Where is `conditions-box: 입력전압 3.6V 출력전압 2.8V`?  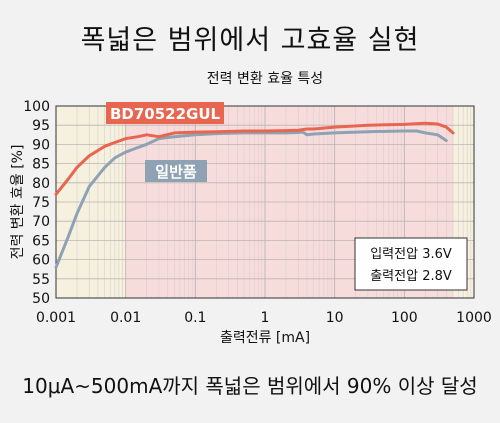
conditions-box: 입력전압 3.6V 출력전압 2.8V is located at coordinates (411, 264).